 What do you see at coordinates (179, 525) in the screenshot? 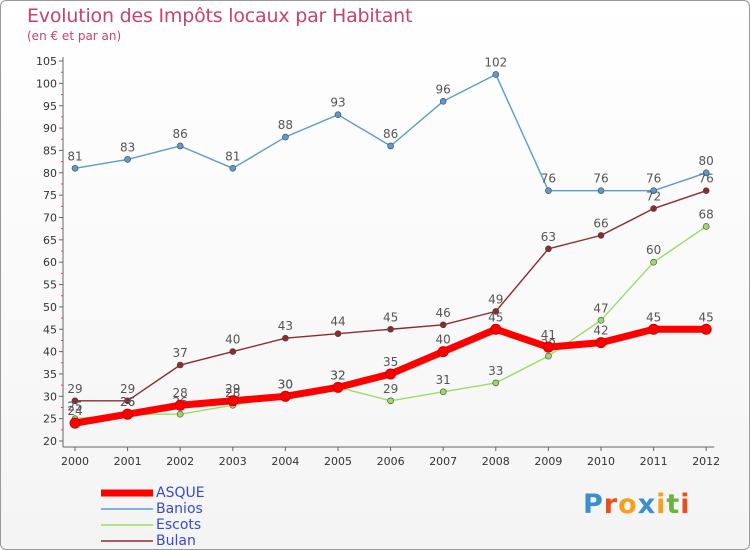
I see `legend-label-escots: Escots` at bounding box center [179, 525].